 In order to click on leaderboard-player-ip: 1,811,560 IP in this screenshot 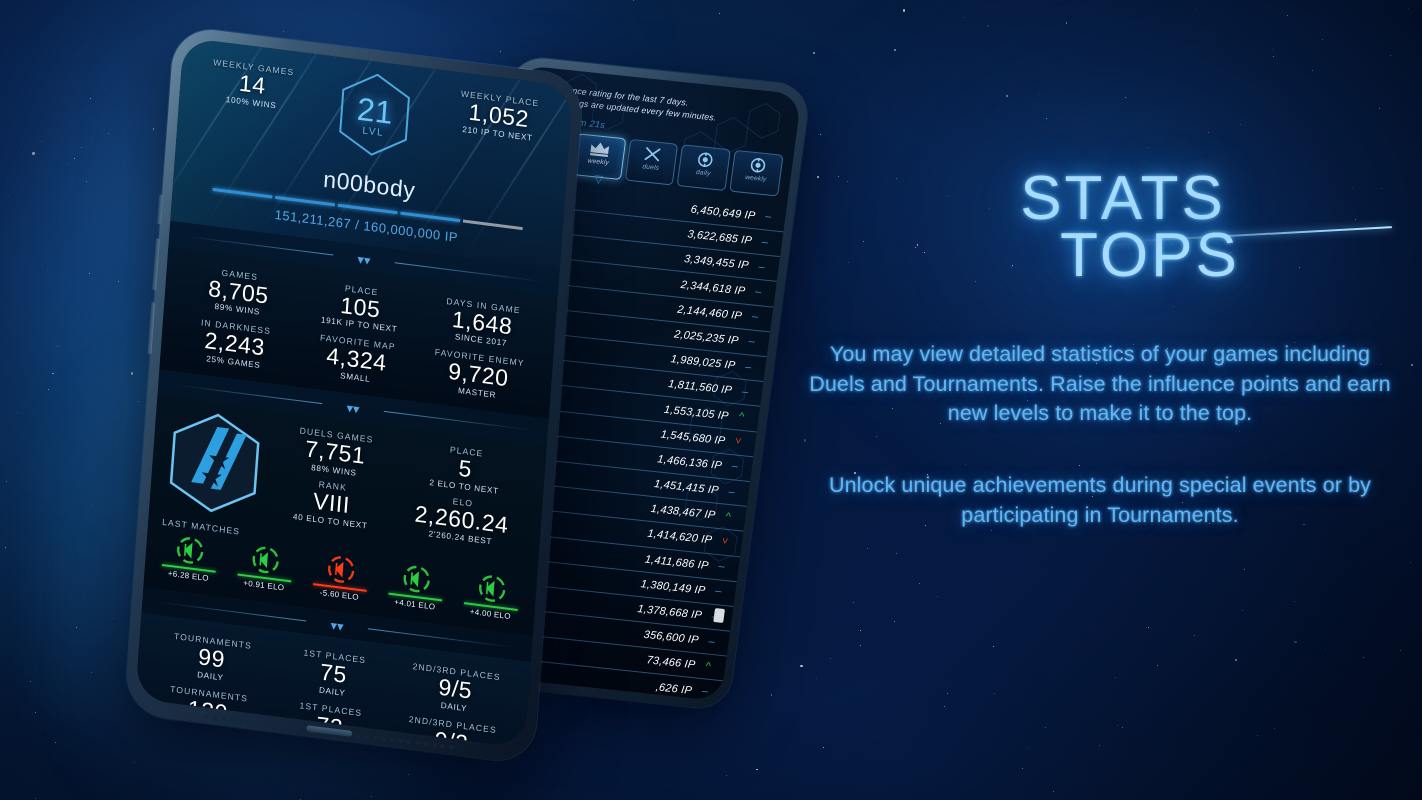, I will do `click(700, 388)`.